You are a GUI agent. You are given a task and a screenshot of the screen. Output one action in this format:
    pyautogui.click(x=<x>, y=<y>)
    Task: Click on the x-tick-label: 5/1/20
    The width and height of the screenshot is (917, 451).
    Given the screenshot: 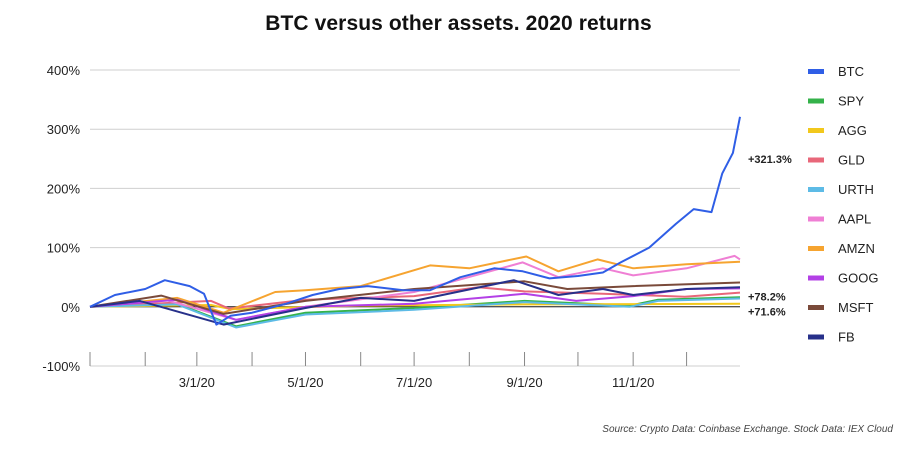 What is the action you would take?
    pyautogui.click(x=305, y=382)
    